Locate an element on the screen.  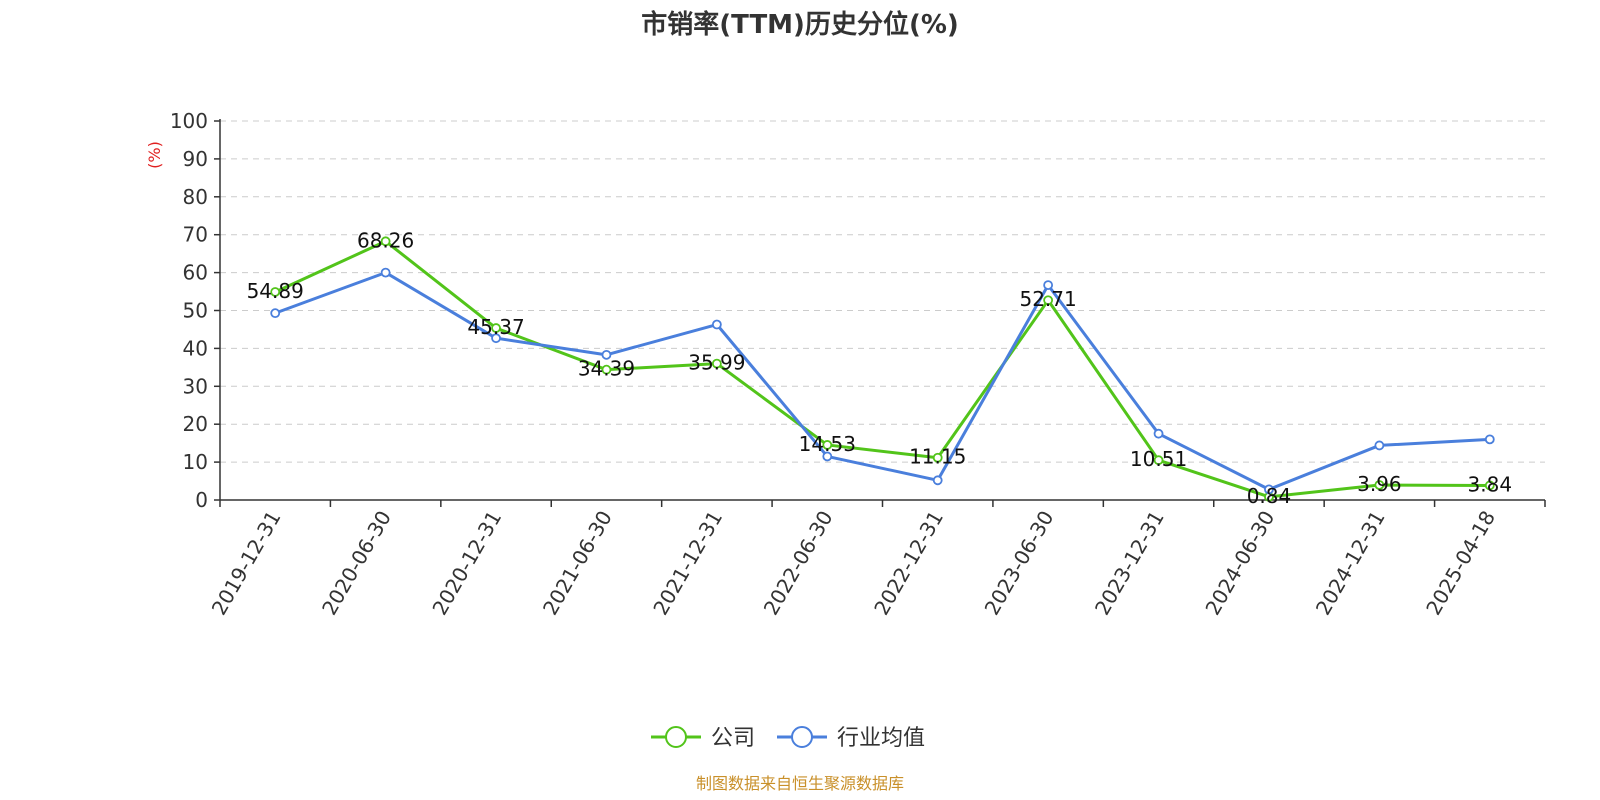
y-axis-label: (%) is located at coordinates (154, 155).